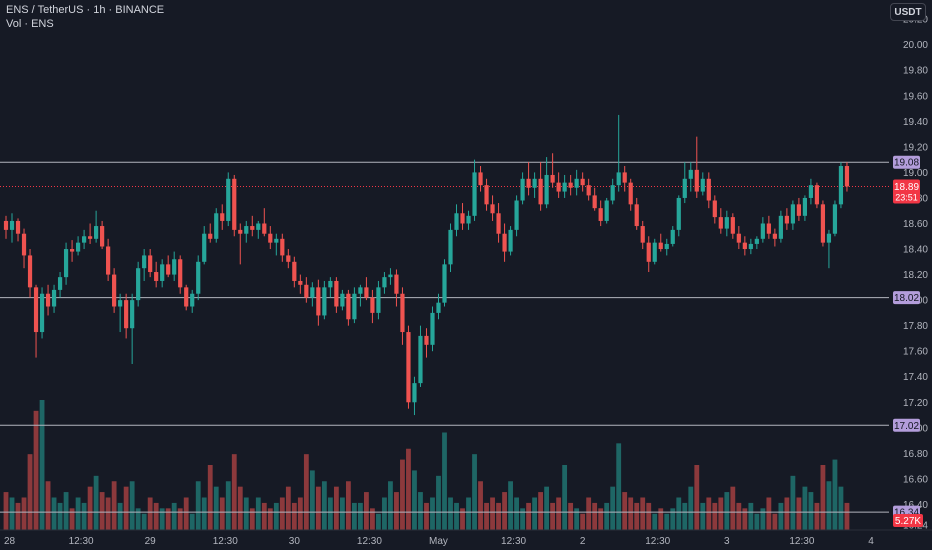 This screenshot has height=550, width=932. I want to click on price-axis-tick: 19.60, so click(915, 96).